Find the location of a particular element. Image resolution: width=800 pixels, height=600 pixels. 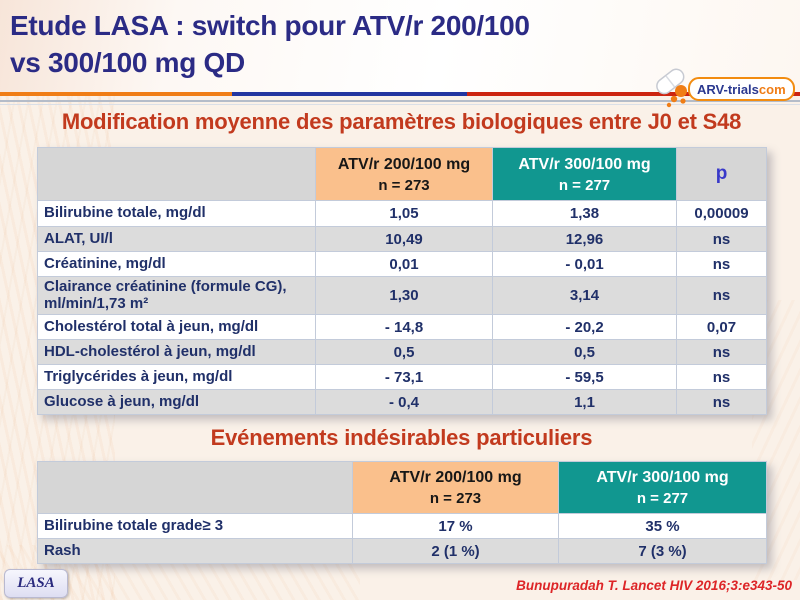

divider-line is located at coordinates (400, 101).